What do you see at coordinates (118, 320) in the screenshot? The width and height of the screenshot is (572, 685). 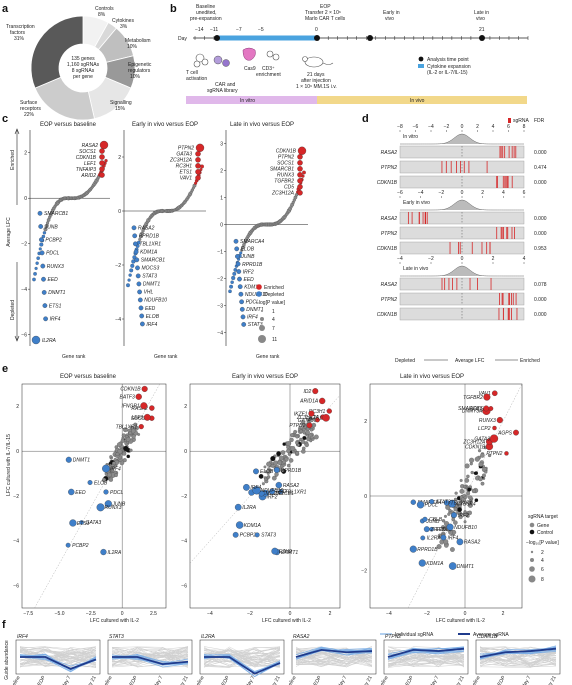 I see `y-tick-label: −4` at bounding box center [118, 320].